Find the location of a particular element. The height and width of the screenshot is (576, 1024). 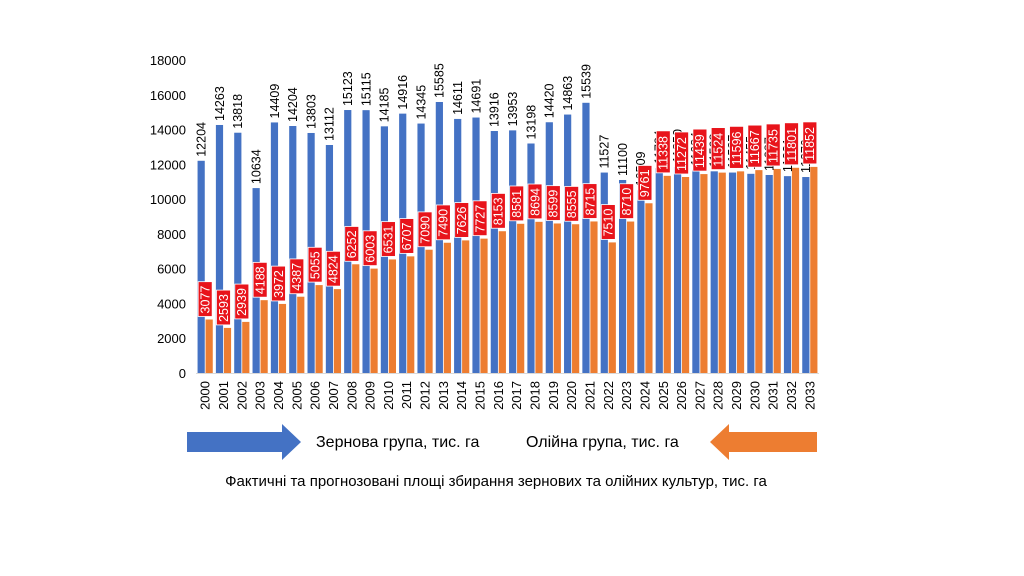

x-tick-label: 2010 is located at coordinates (388, 395).